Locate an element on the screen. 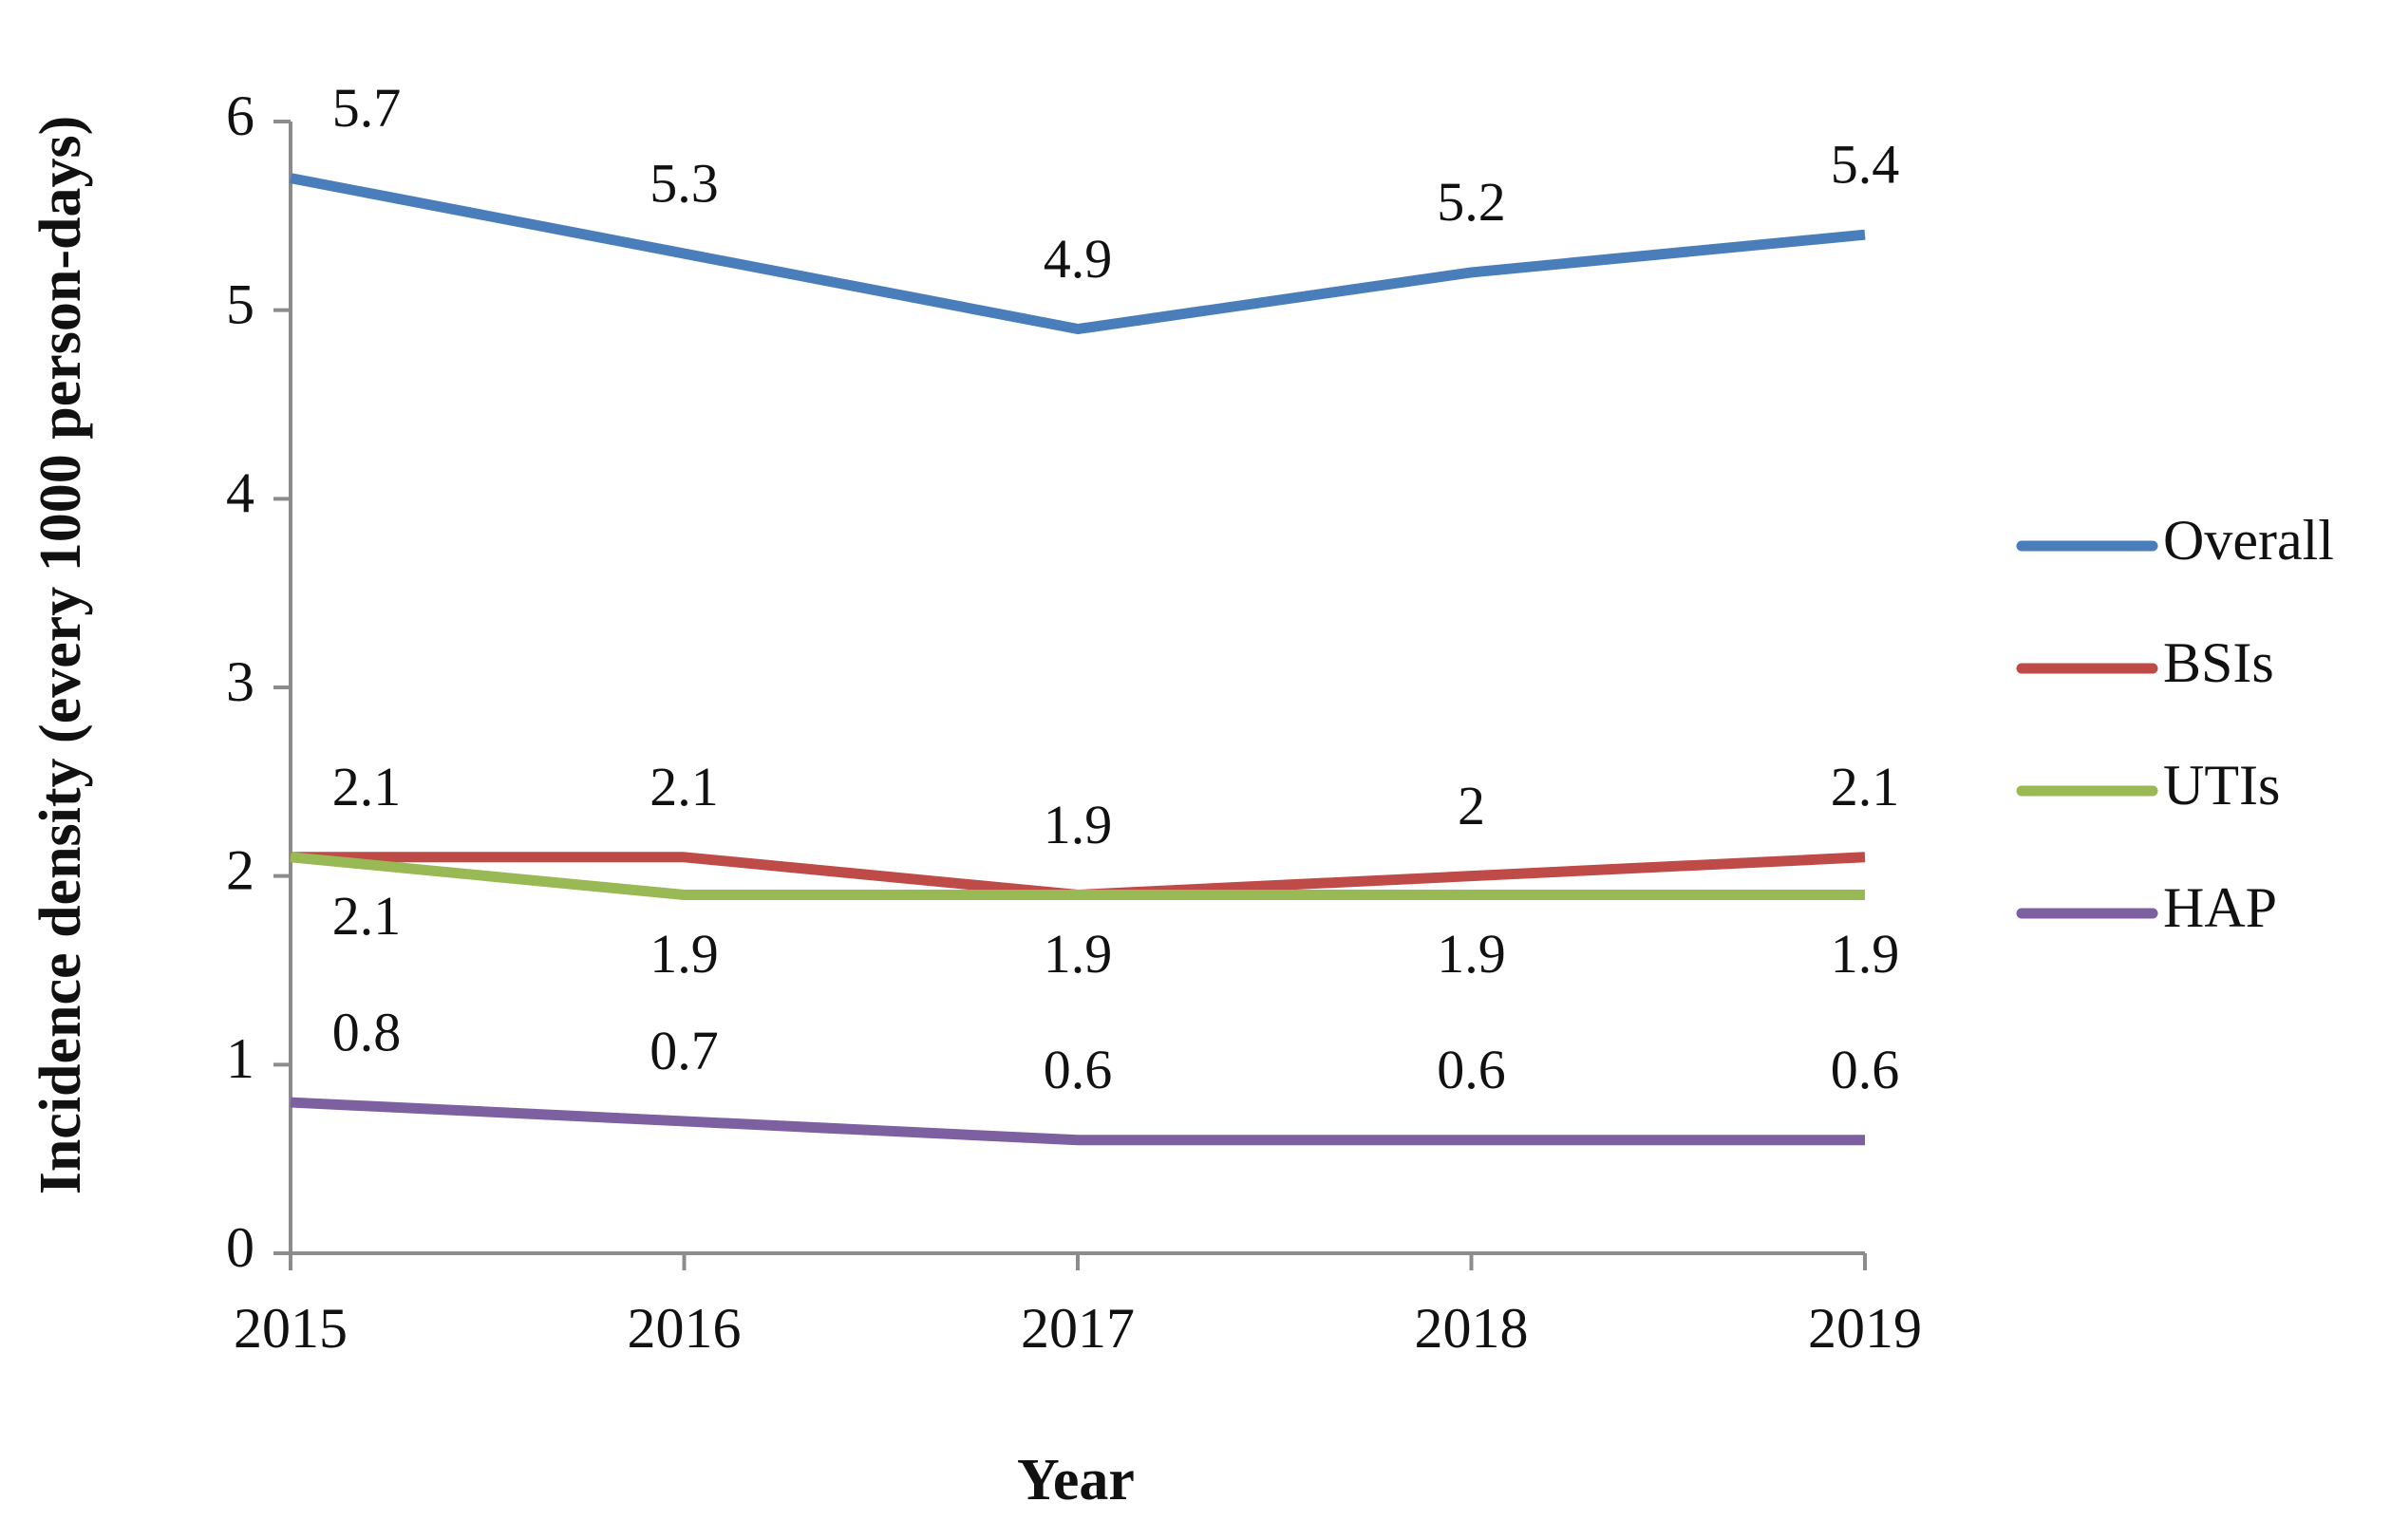 This screenshot has width=2391, height=1540. y-tick-label: 6 is located at coordinates (240, 116).